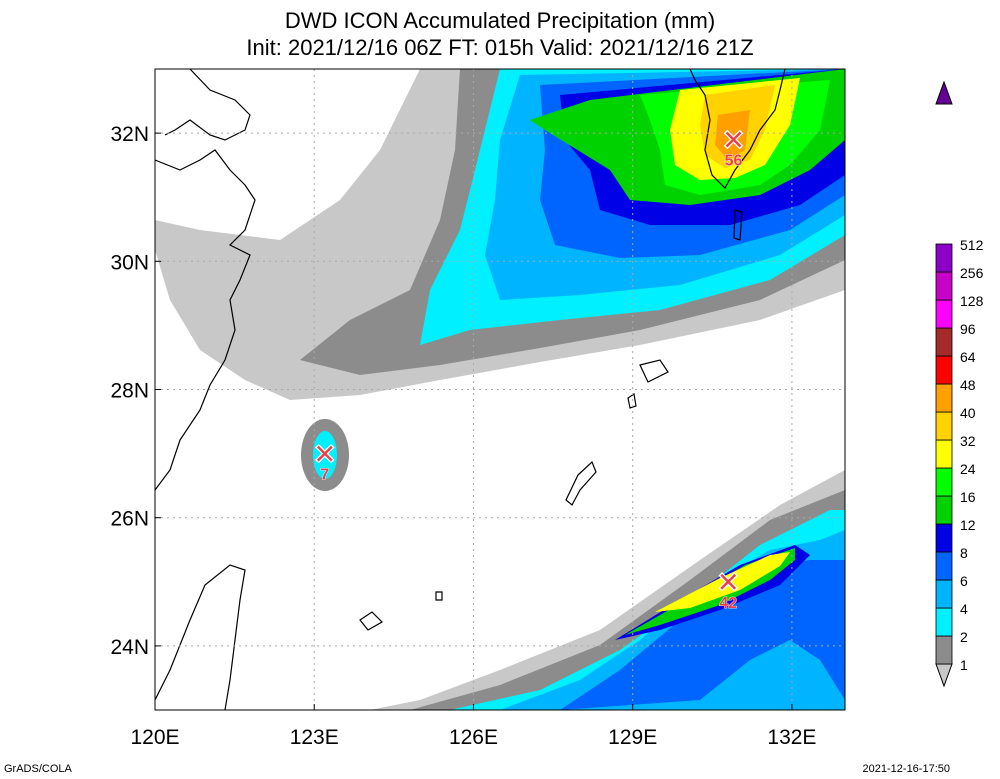  Describe the element at coordinates (964, 553) in the screenshot. I see `colorbar-level-label: 8` at that location.